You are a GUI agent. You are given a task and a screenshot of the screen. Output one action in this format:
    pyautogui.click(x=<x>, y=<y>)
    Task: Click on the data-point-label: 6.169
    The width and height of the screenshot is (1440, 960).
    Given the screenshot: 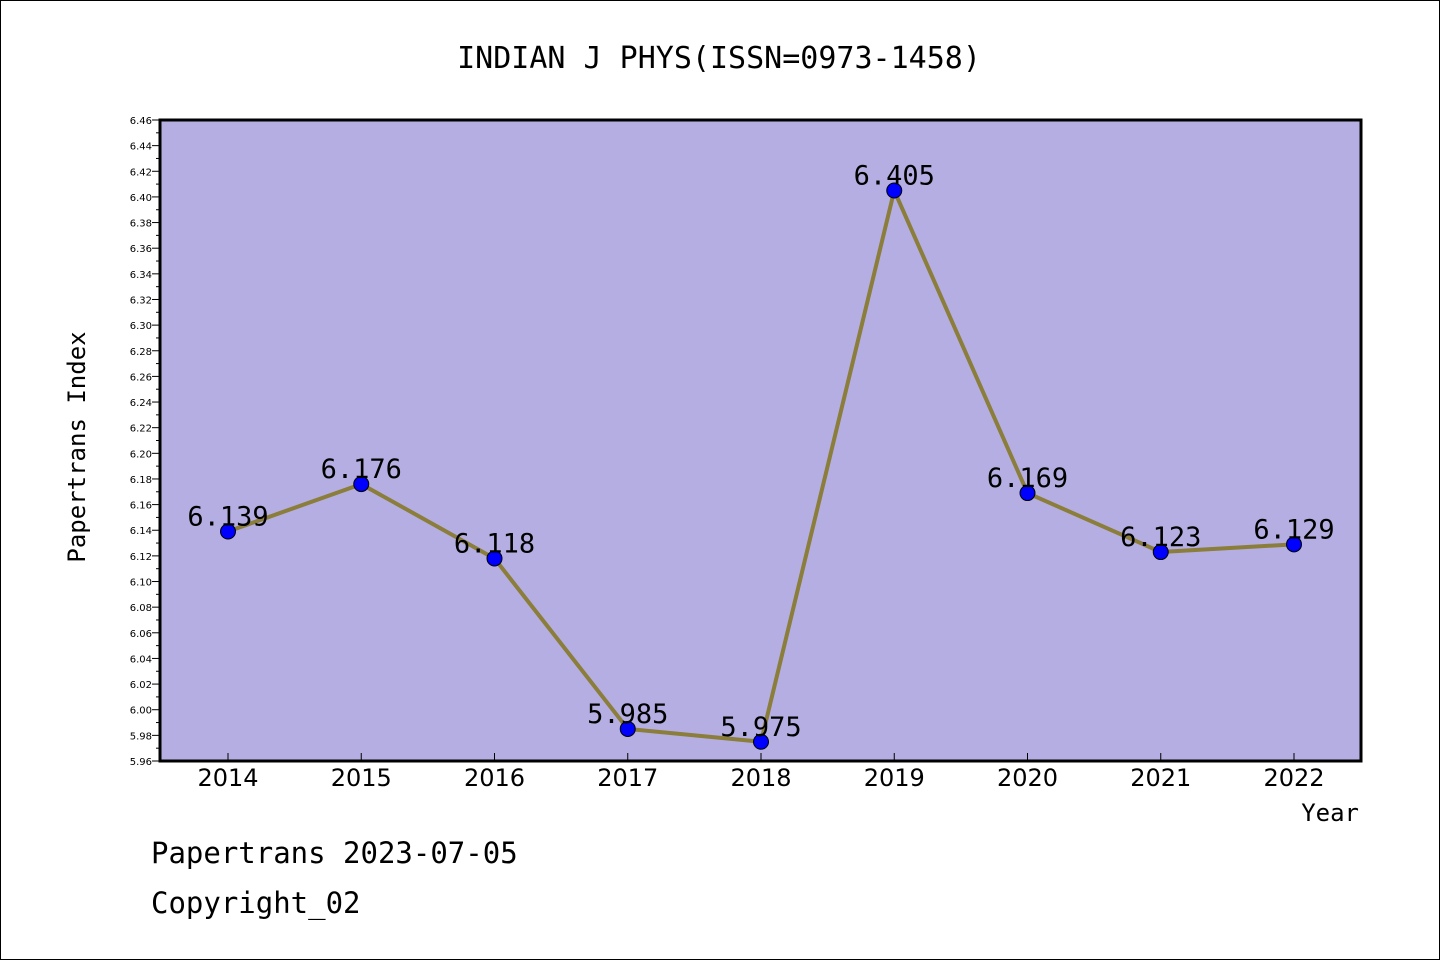 What is the action you would take?
    pyautogui.click(x=1027, y=478)
    